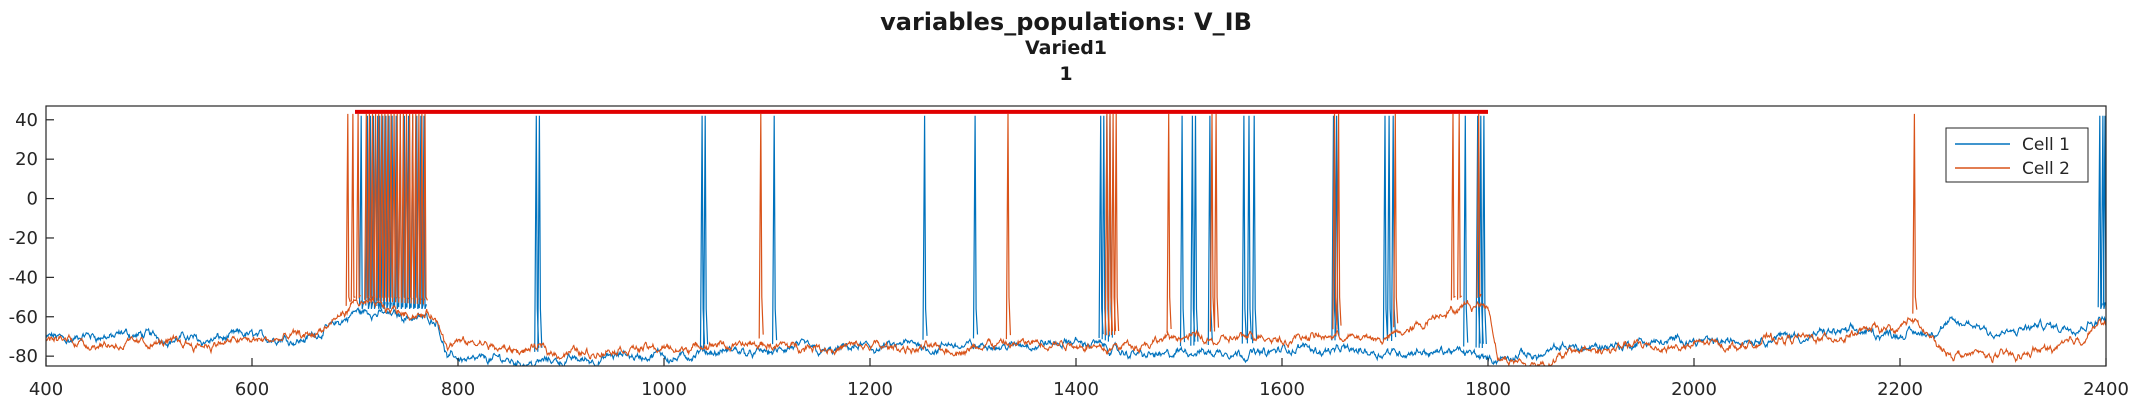 The width and height of the screenshot is (2133, 400). I want to click on x-tick-label: 1000, so click(664, 389).